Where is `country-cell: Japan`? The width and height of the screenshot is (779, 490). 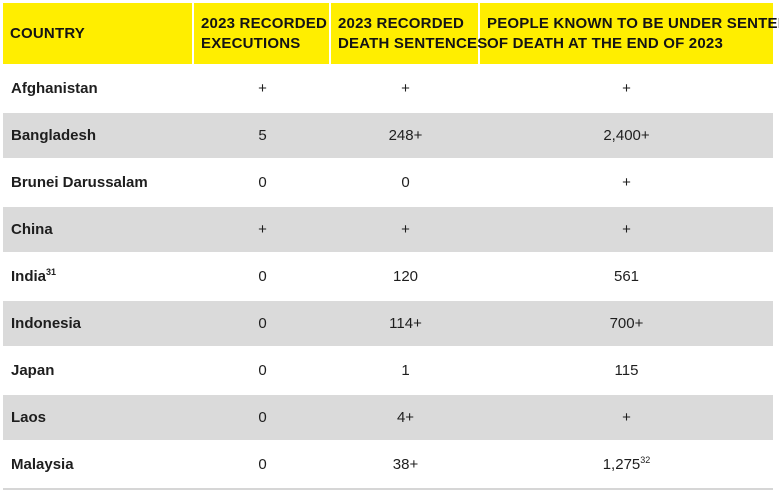
country-cell: Japan is located at coordinates (98, 369).